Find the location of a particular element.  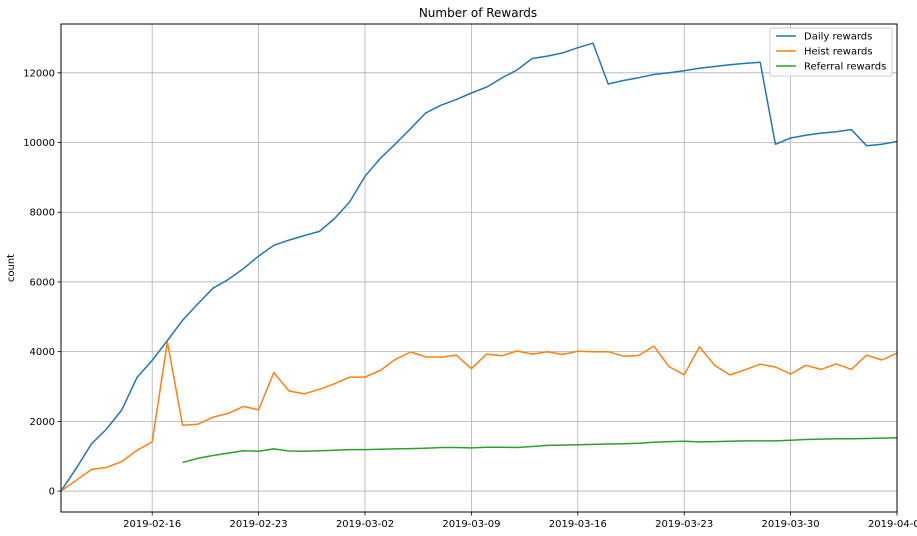

y-axis-label: count is located at coordinates (11, 268).